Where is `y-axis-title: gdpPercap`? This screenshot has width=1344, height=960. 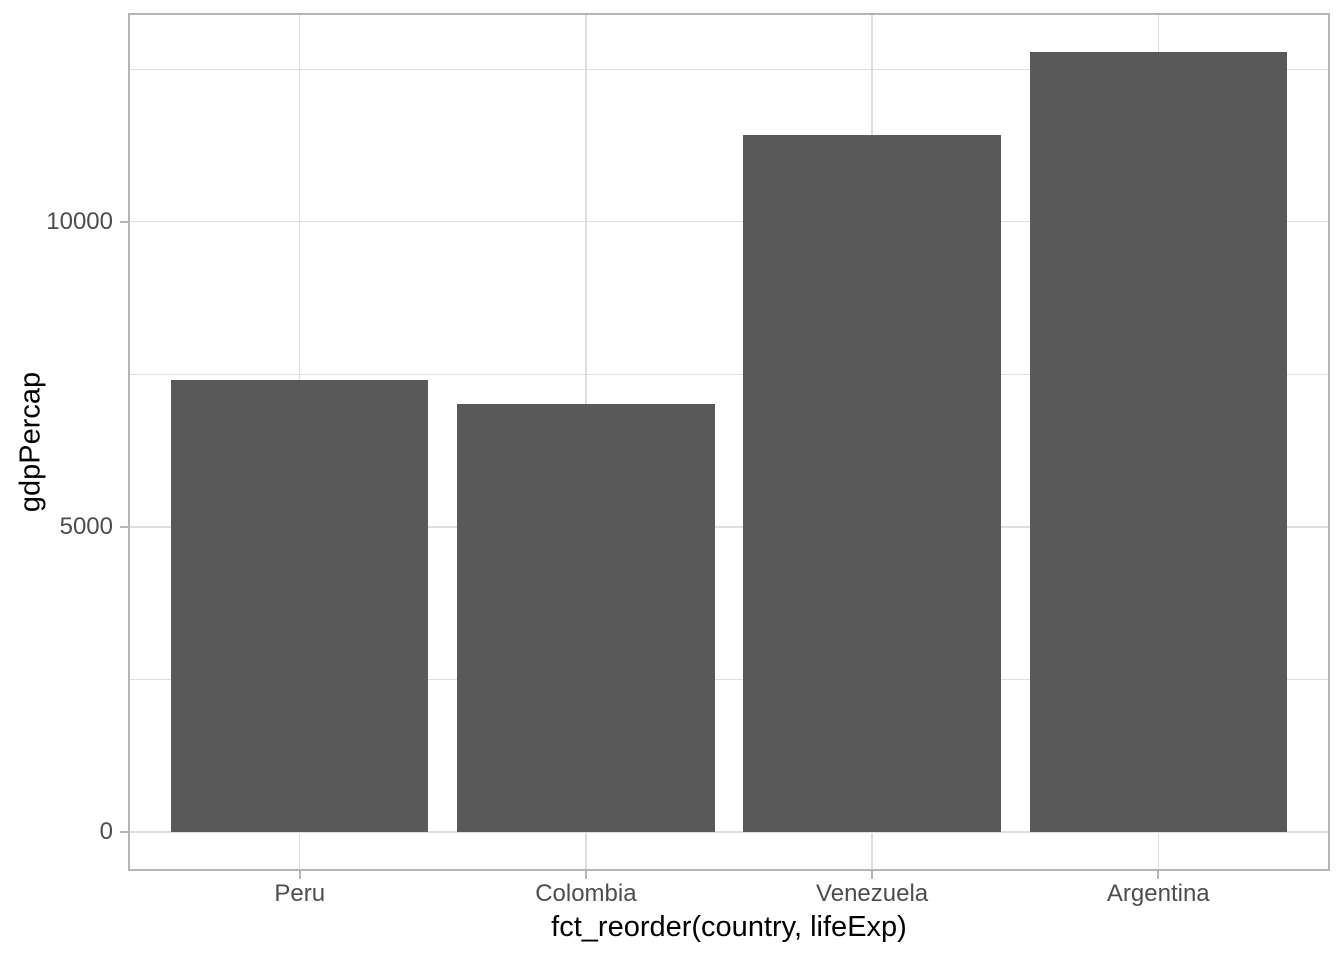
y-axis-title: gdpPercap is located at coordinates (30, 442).